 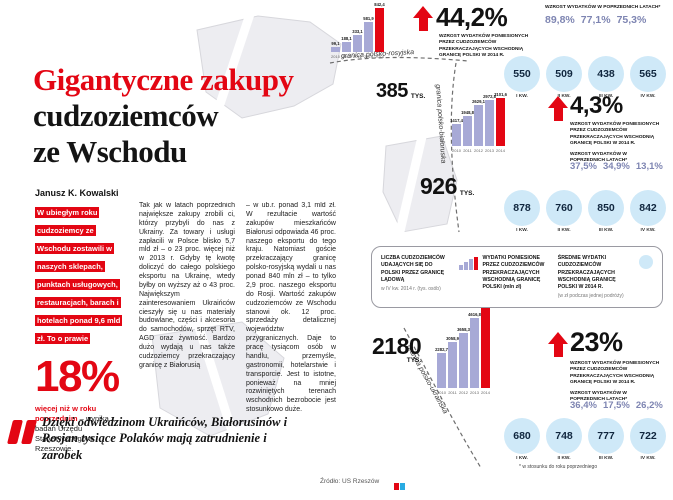 What do you see at coordinates (616, 166) in the screenshot?
I see `prev-growth-values: 37,5% 34,9% 13,1%` at bounding box center [616, 166].